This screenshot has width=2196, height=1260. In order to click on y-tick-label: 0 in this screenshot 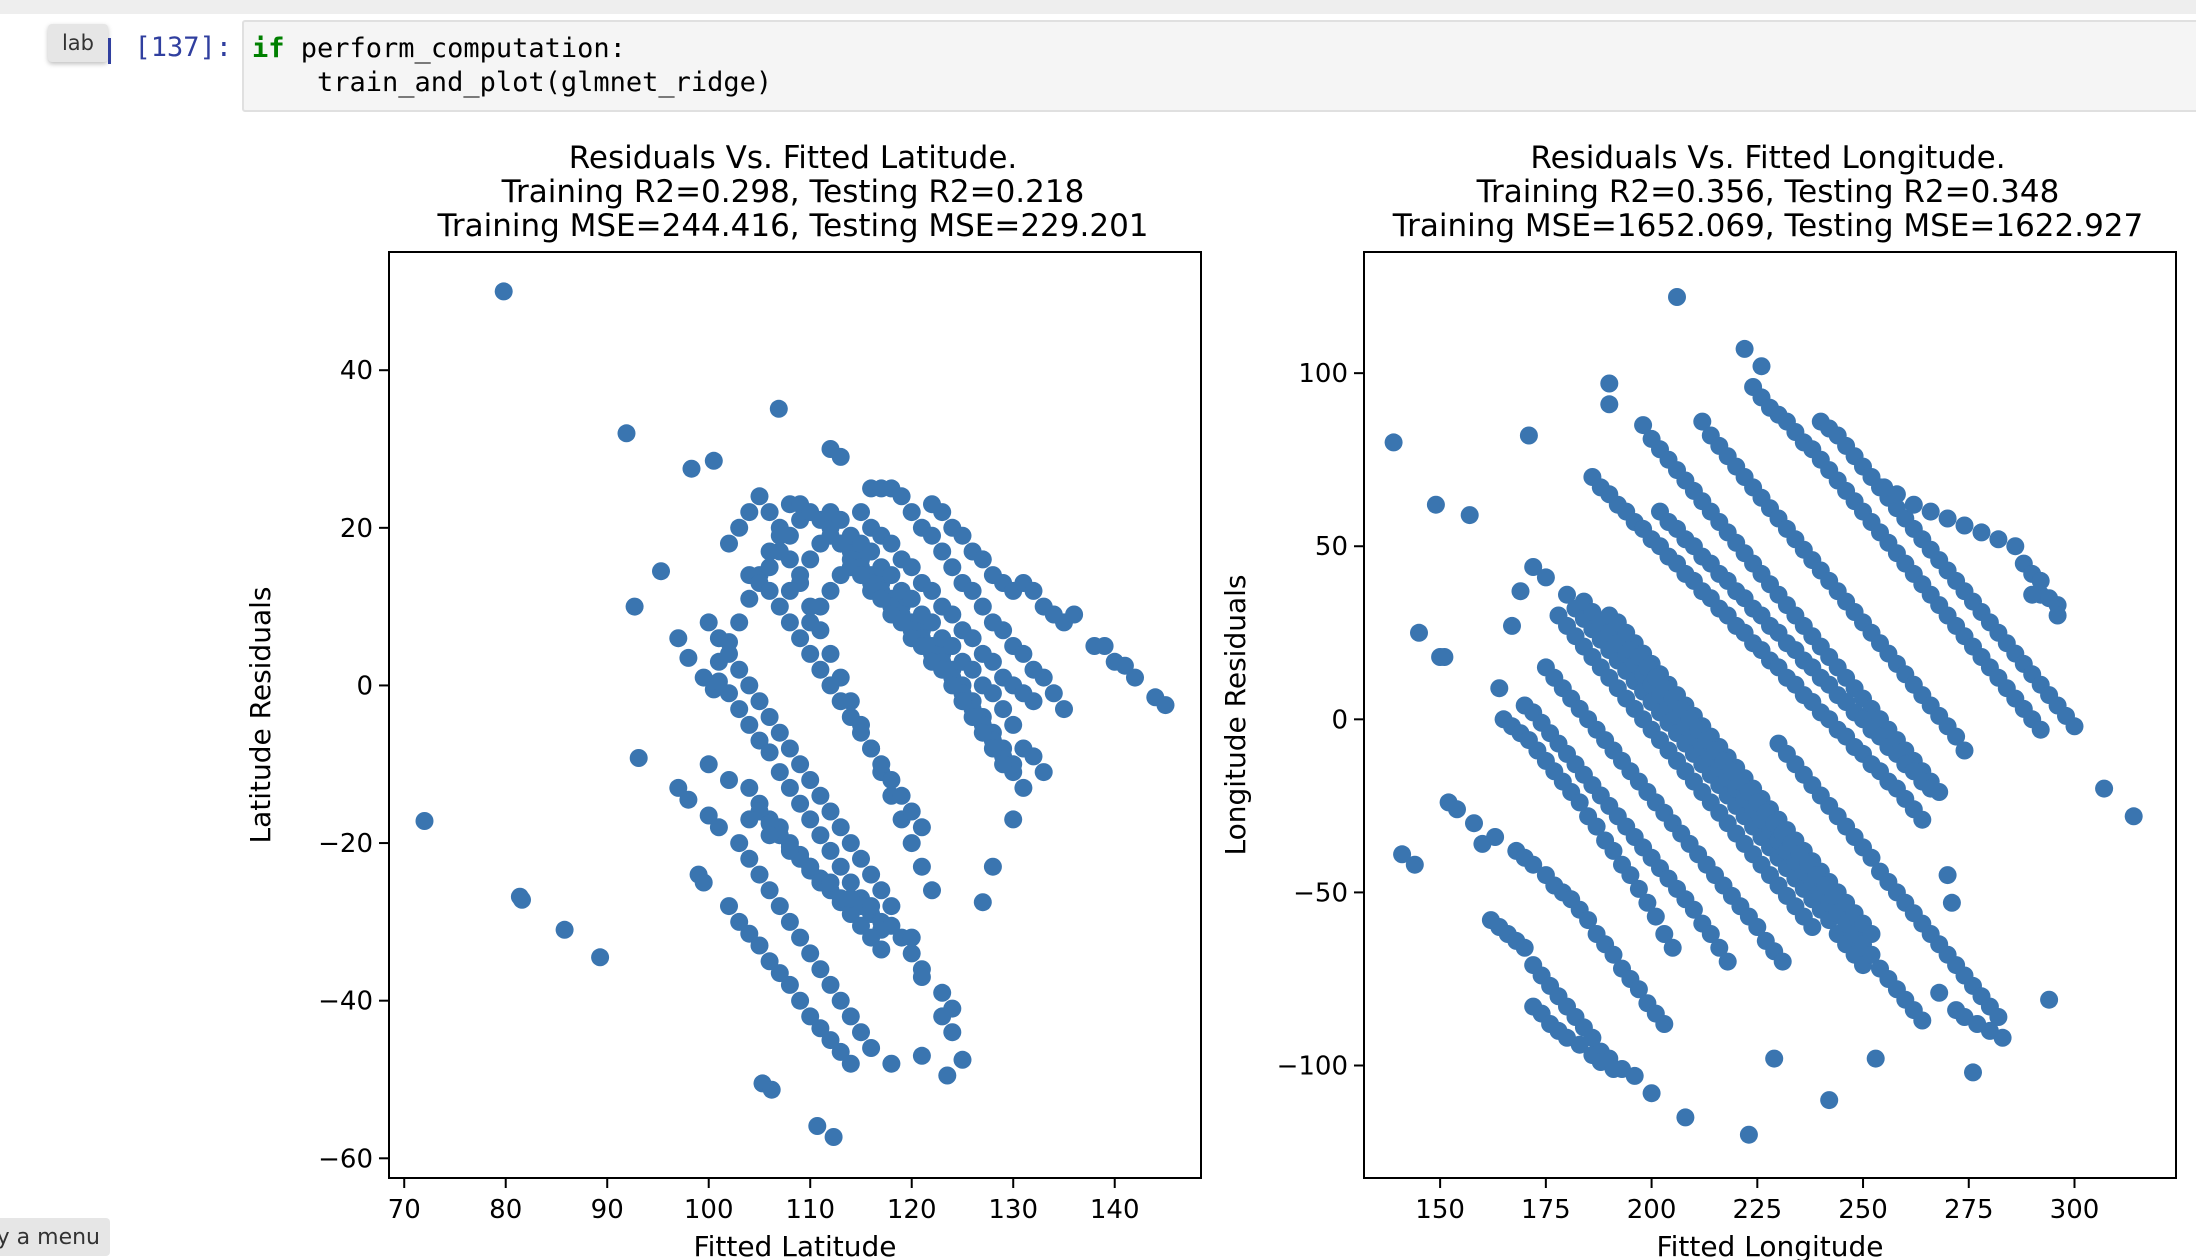, I will do `click(364, 686)`.